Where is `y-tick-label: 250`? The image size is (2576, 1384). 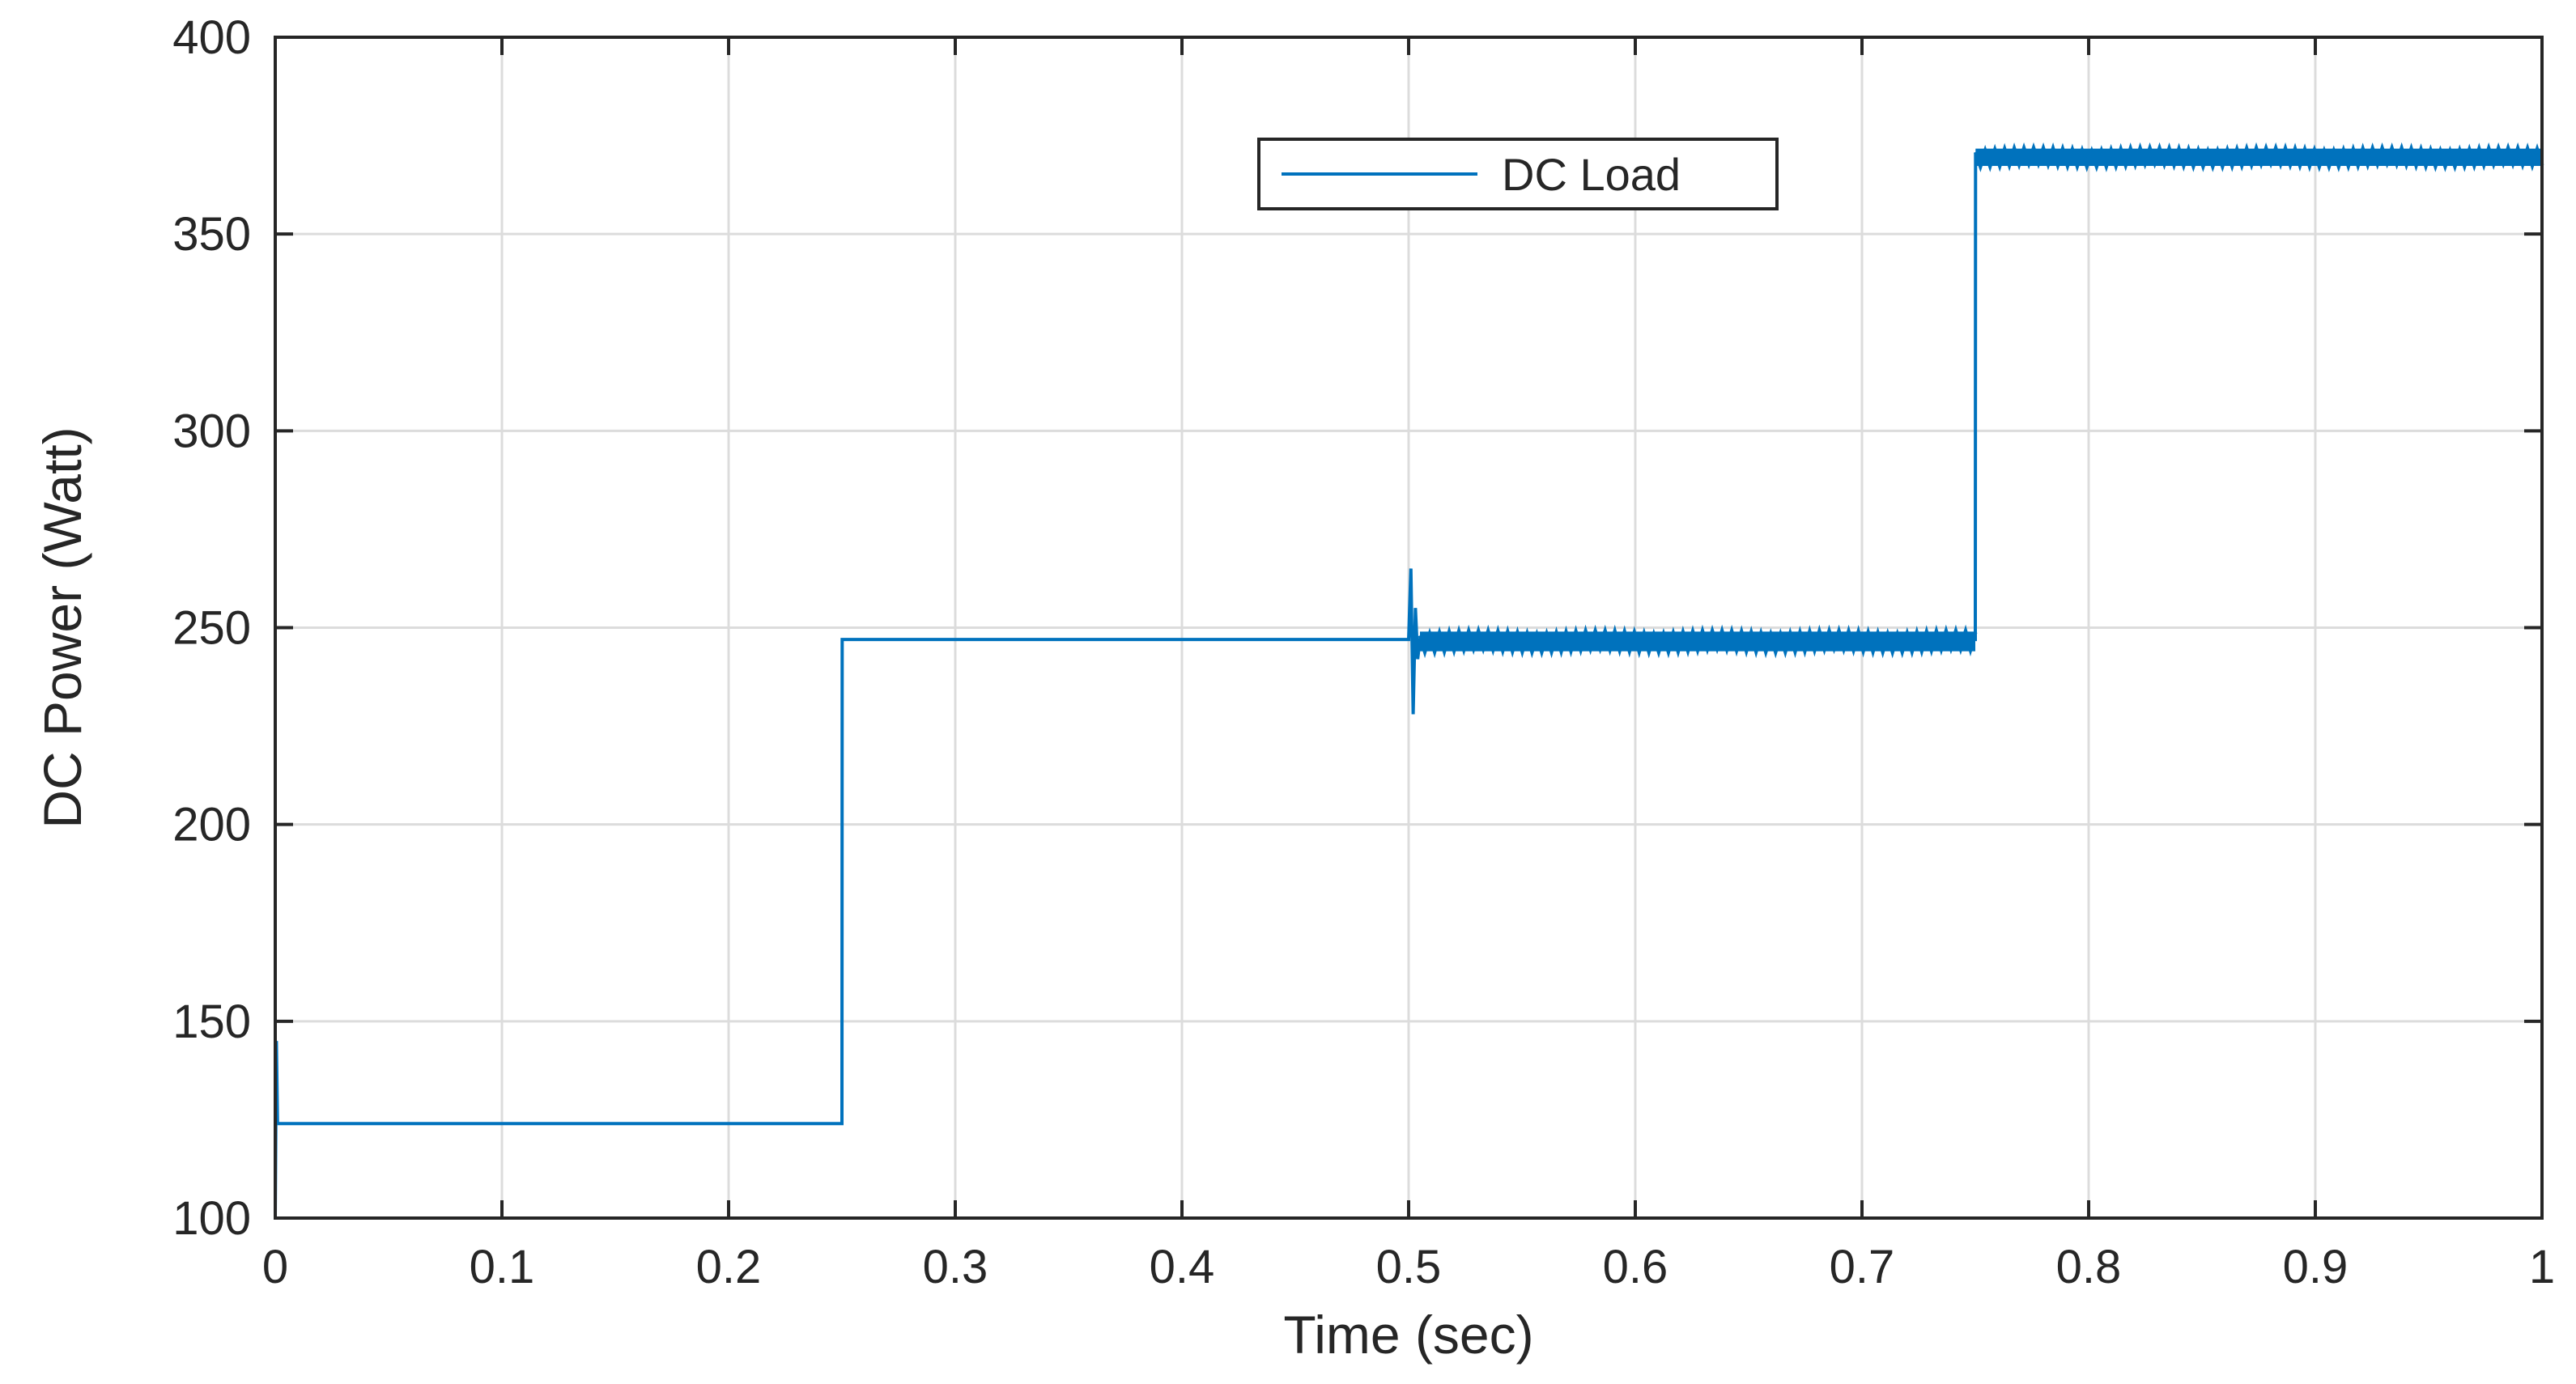
y-tick-label: 250 is located at coordinates (211, 628).